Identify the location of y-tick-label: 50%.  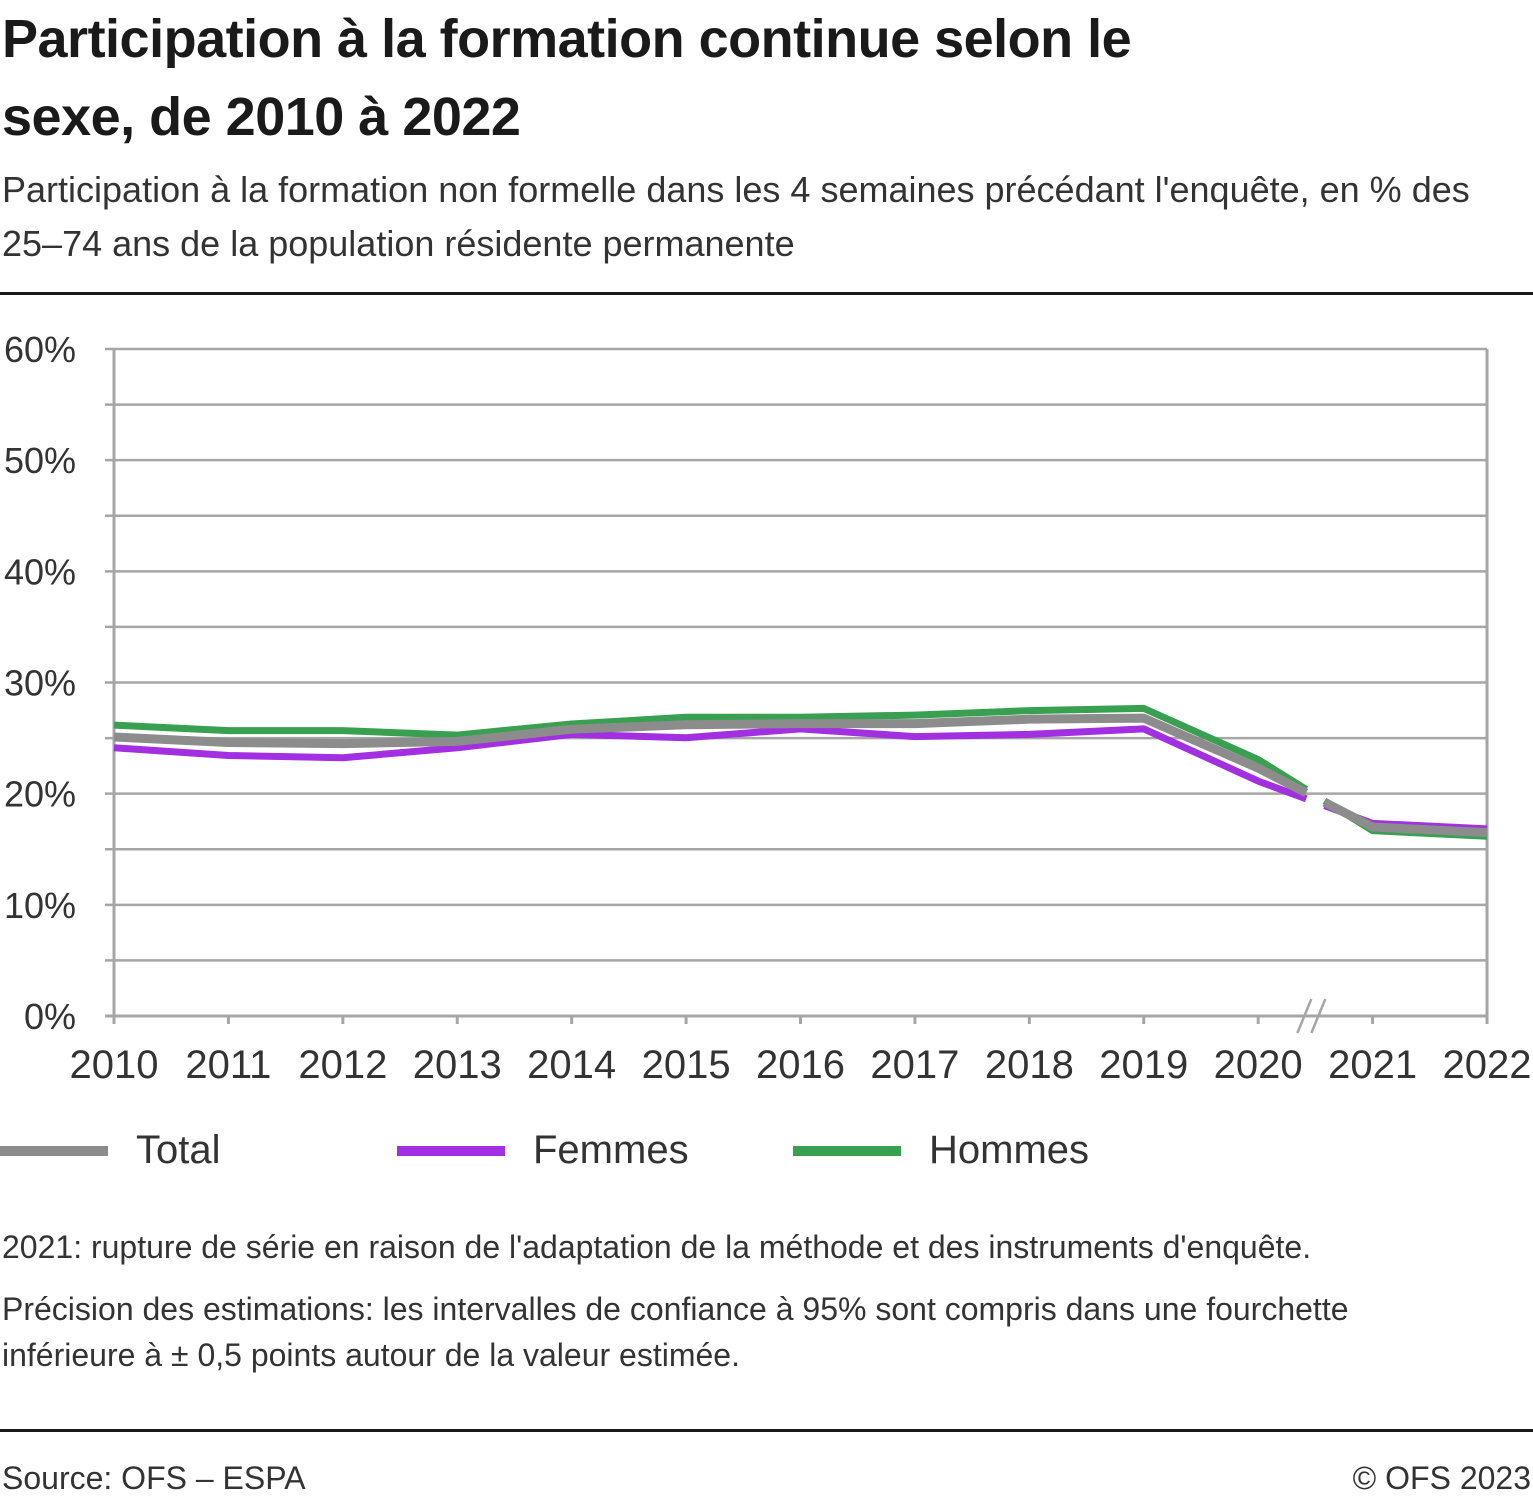
(40, 460).